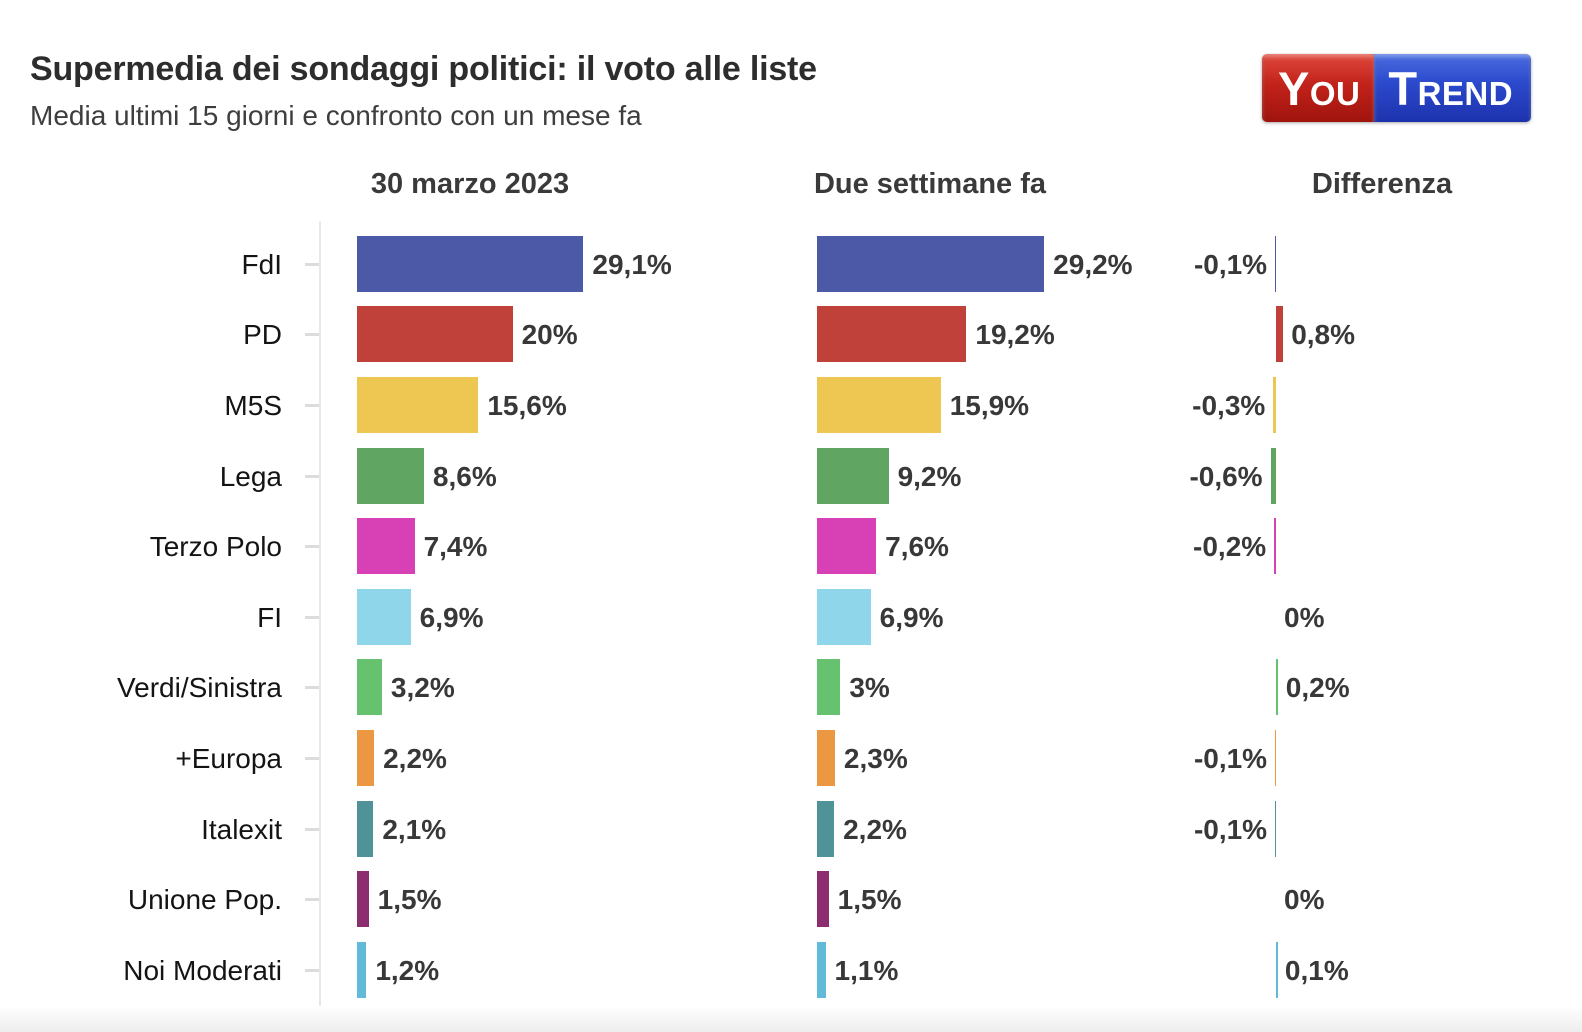 The image size is (1582, 1032). I want to click on value-previous: 2,2%, so click(875, 829).